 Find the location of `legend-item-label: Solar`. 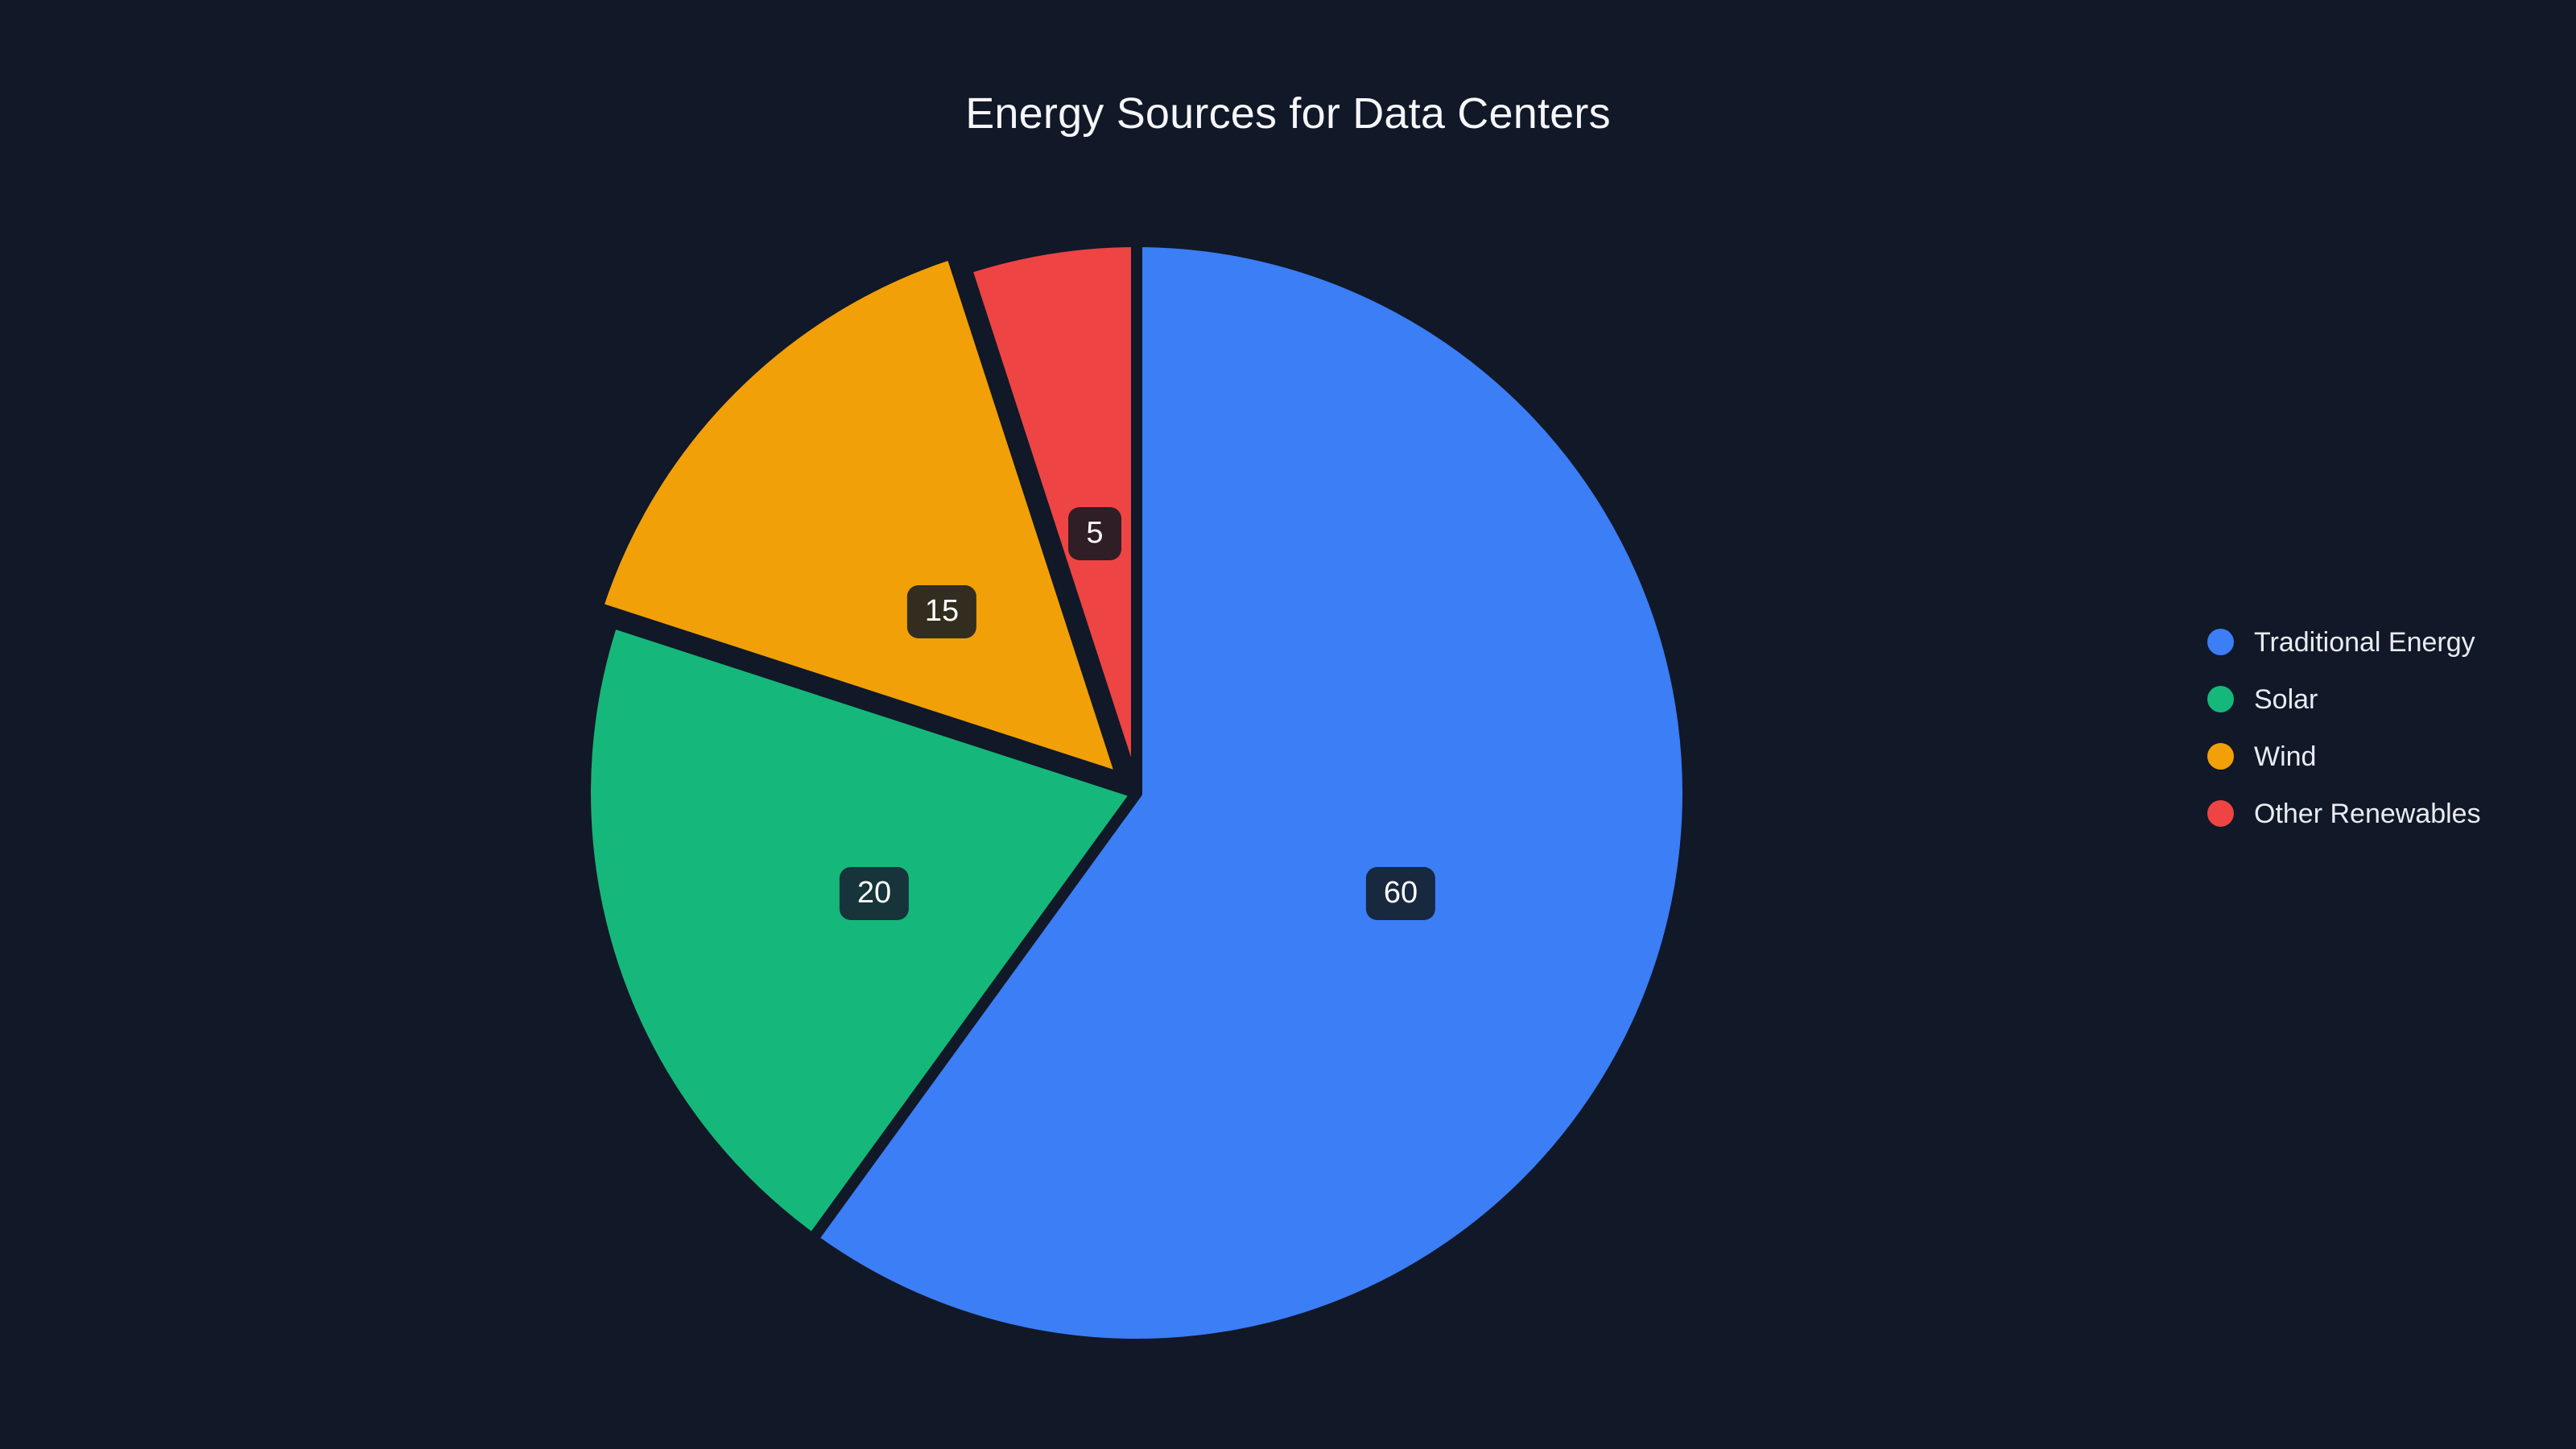

legend-item-label: Solar is located at coordinates (2286, 699).